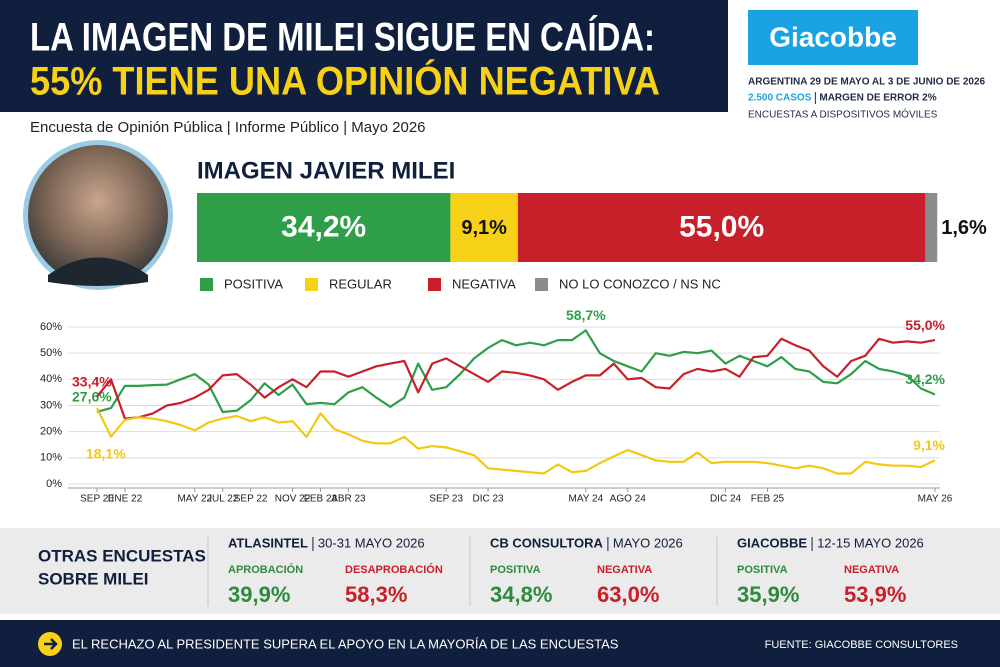  What do you see at coordinates (489, 499) in the screenshot?
I see `x-tick-label: DIC 23` at bounding box center [489, 499].